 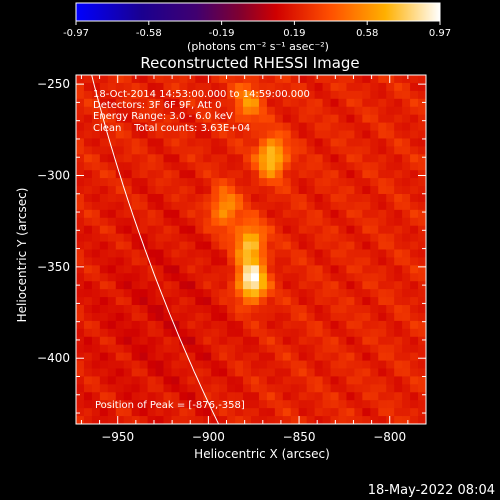 What do you see at coordinates (53, 267) in the screenshot?
I see `y-tick-label: −350` at bounding box center [53, 267].